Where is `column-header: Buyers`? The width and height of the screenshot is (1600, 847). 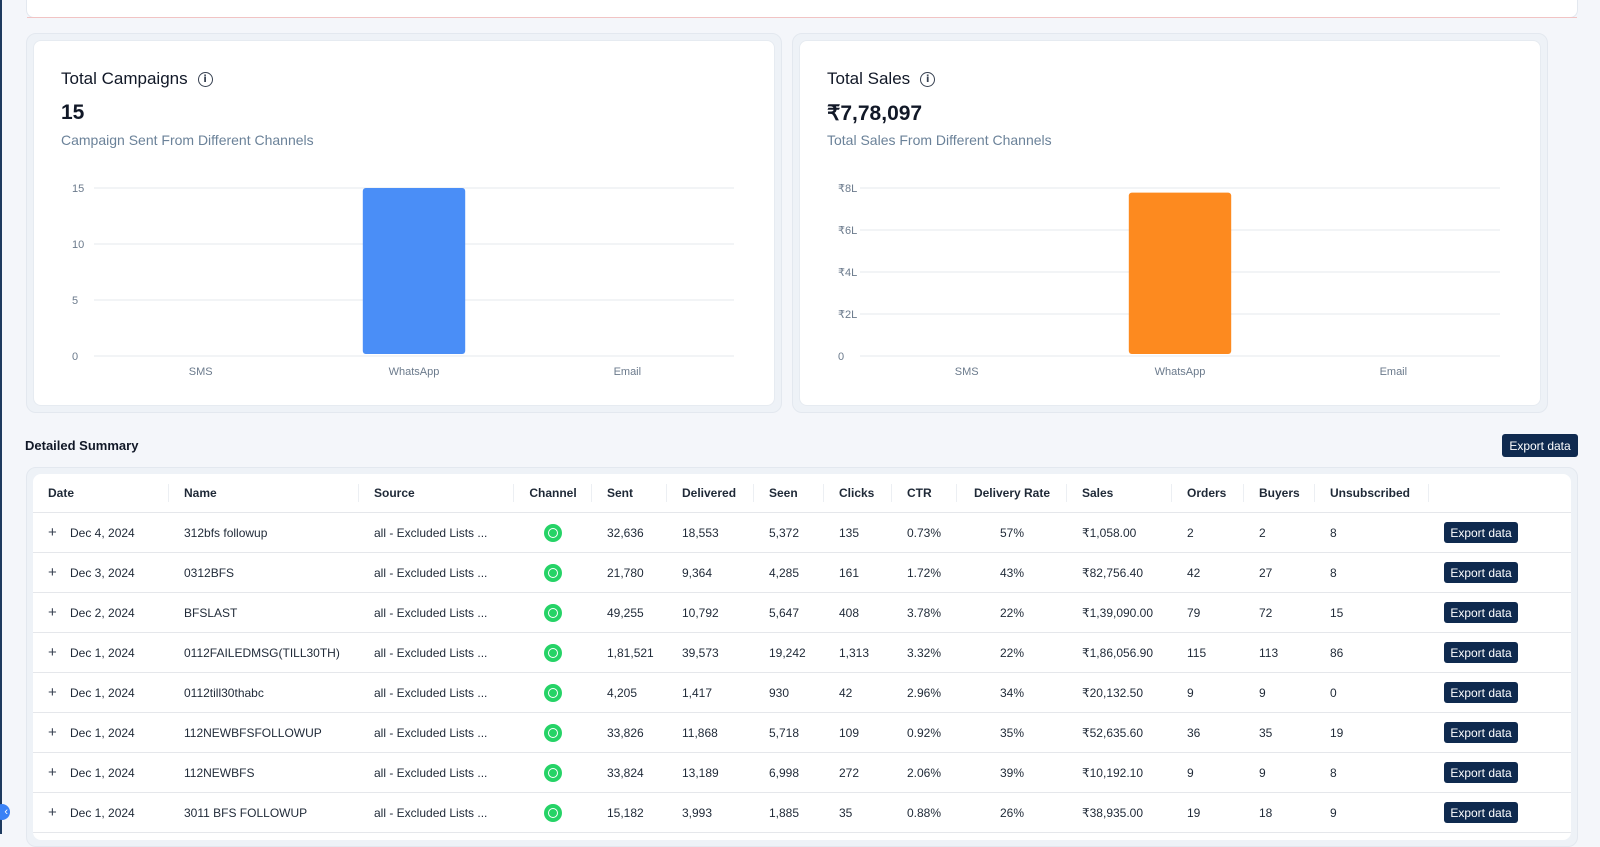
column-header: Buyers is located at coordinates (1279, 493).